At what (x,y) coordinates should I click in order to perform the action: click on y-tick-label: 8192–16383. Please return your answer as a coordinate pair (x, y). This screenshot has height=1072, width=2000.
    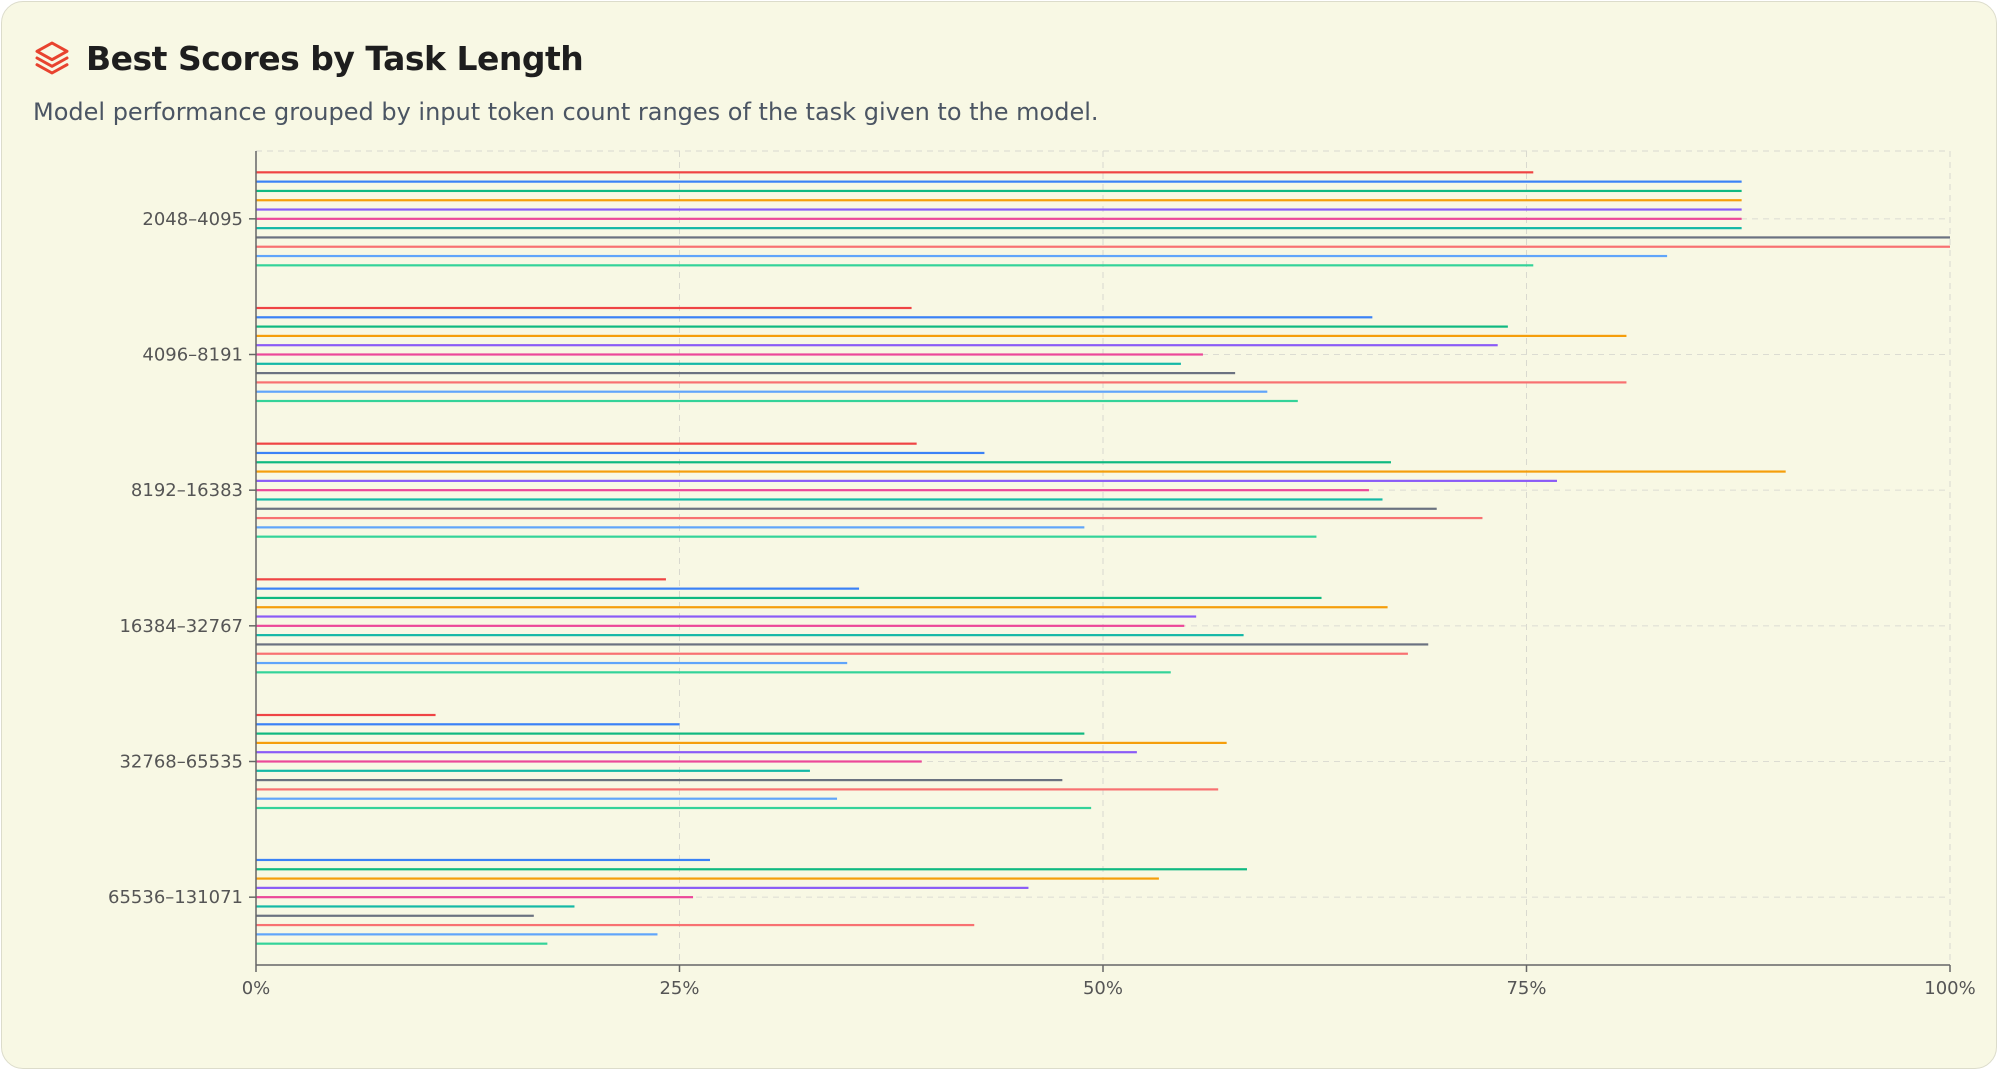
    Looking at the image, I should click on (187, 490).